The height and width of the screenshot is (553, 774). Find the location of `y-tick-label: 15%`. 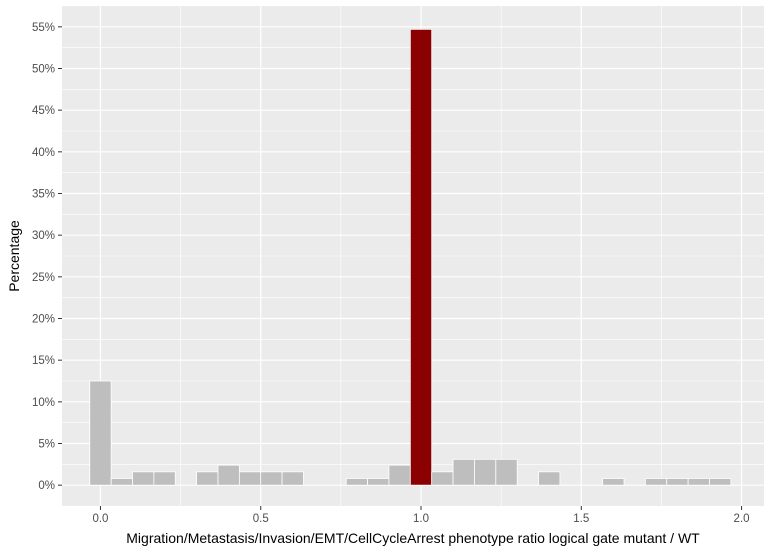

y-tick-label: 15% is located at coordinates (43, 361).